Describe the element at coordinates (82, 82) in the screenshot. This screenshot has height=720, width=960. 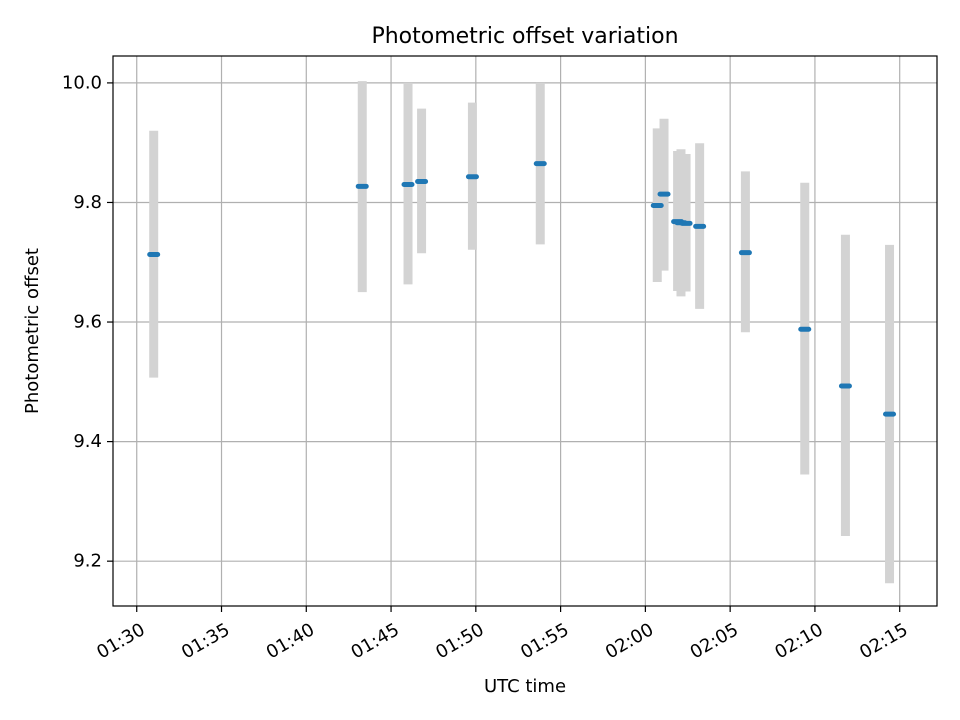
I see `y-tick-label: 10.0` at that location.